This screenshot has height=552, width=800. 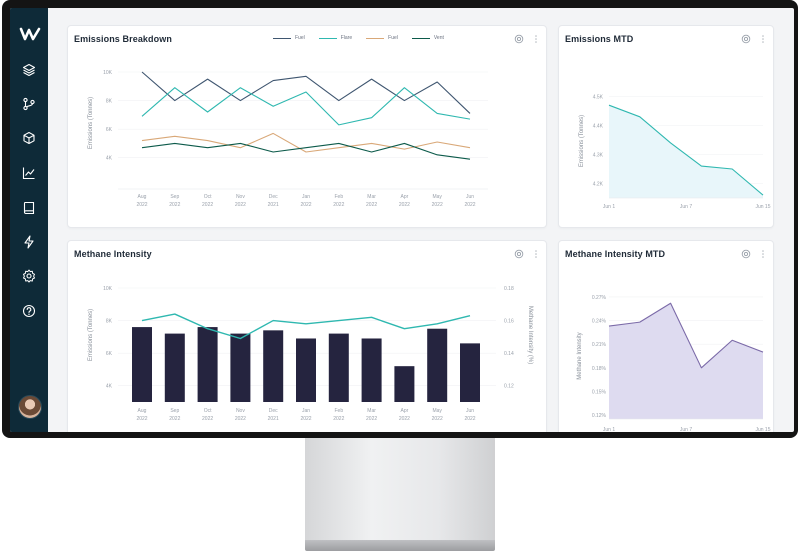 What do you see at coordinates (306, 151) in the screenshot?
I see `series-line-vent` at bounding box center [306, 151].